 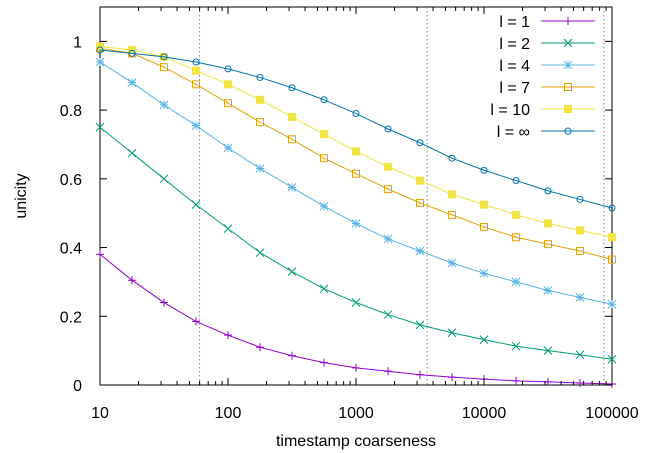 I want to click on legend-label: l = 2, so click(x=514, y=44).